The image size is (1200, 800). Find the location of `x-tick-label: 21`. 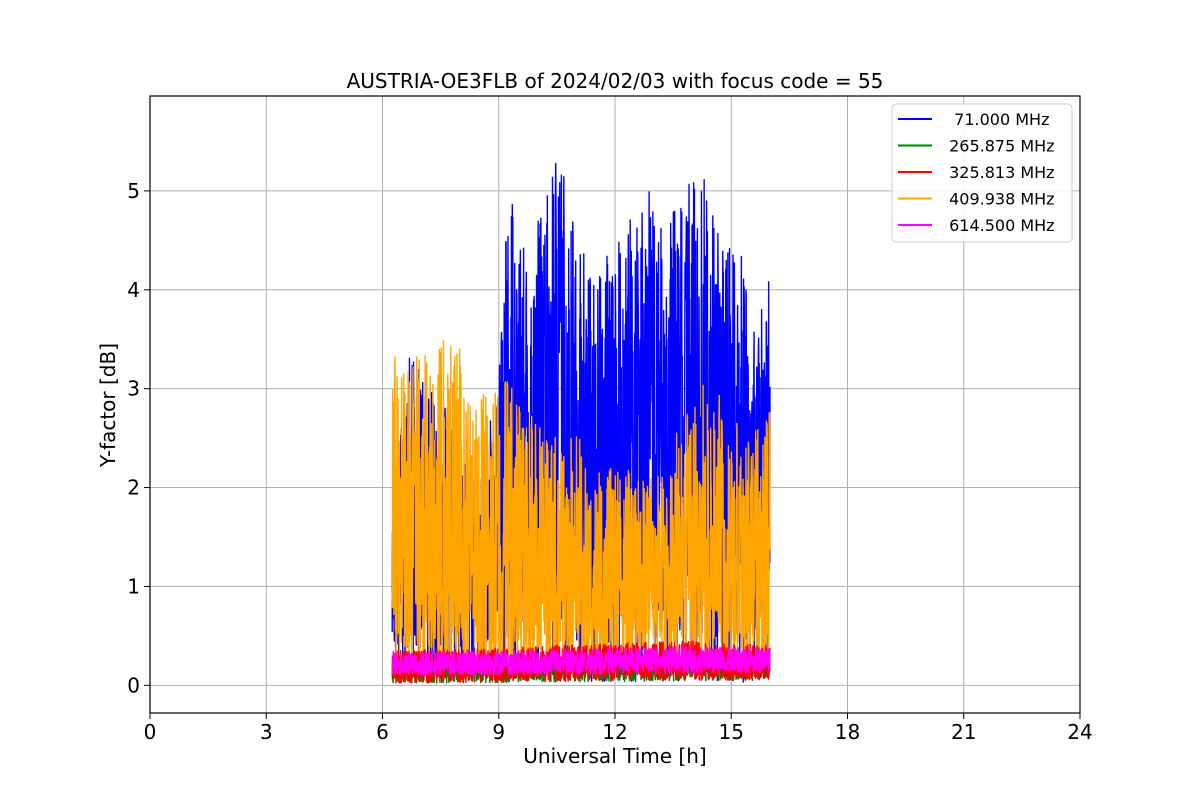

x-tick-label: 21 is located at coordinates (963, 732).